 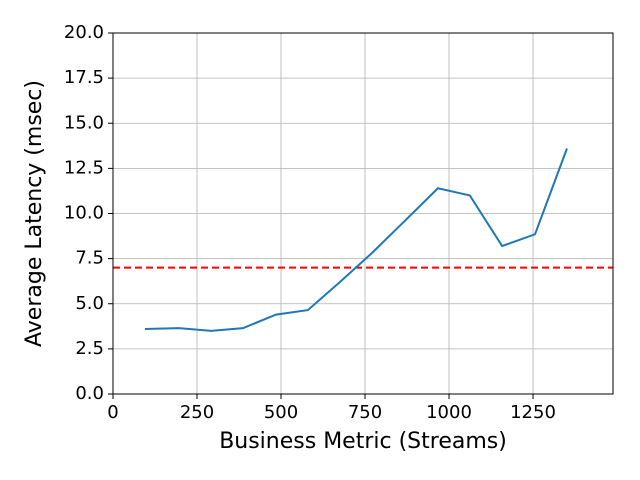 I want to click on y-tick-label: 2.5, so click(x=89, y=348).